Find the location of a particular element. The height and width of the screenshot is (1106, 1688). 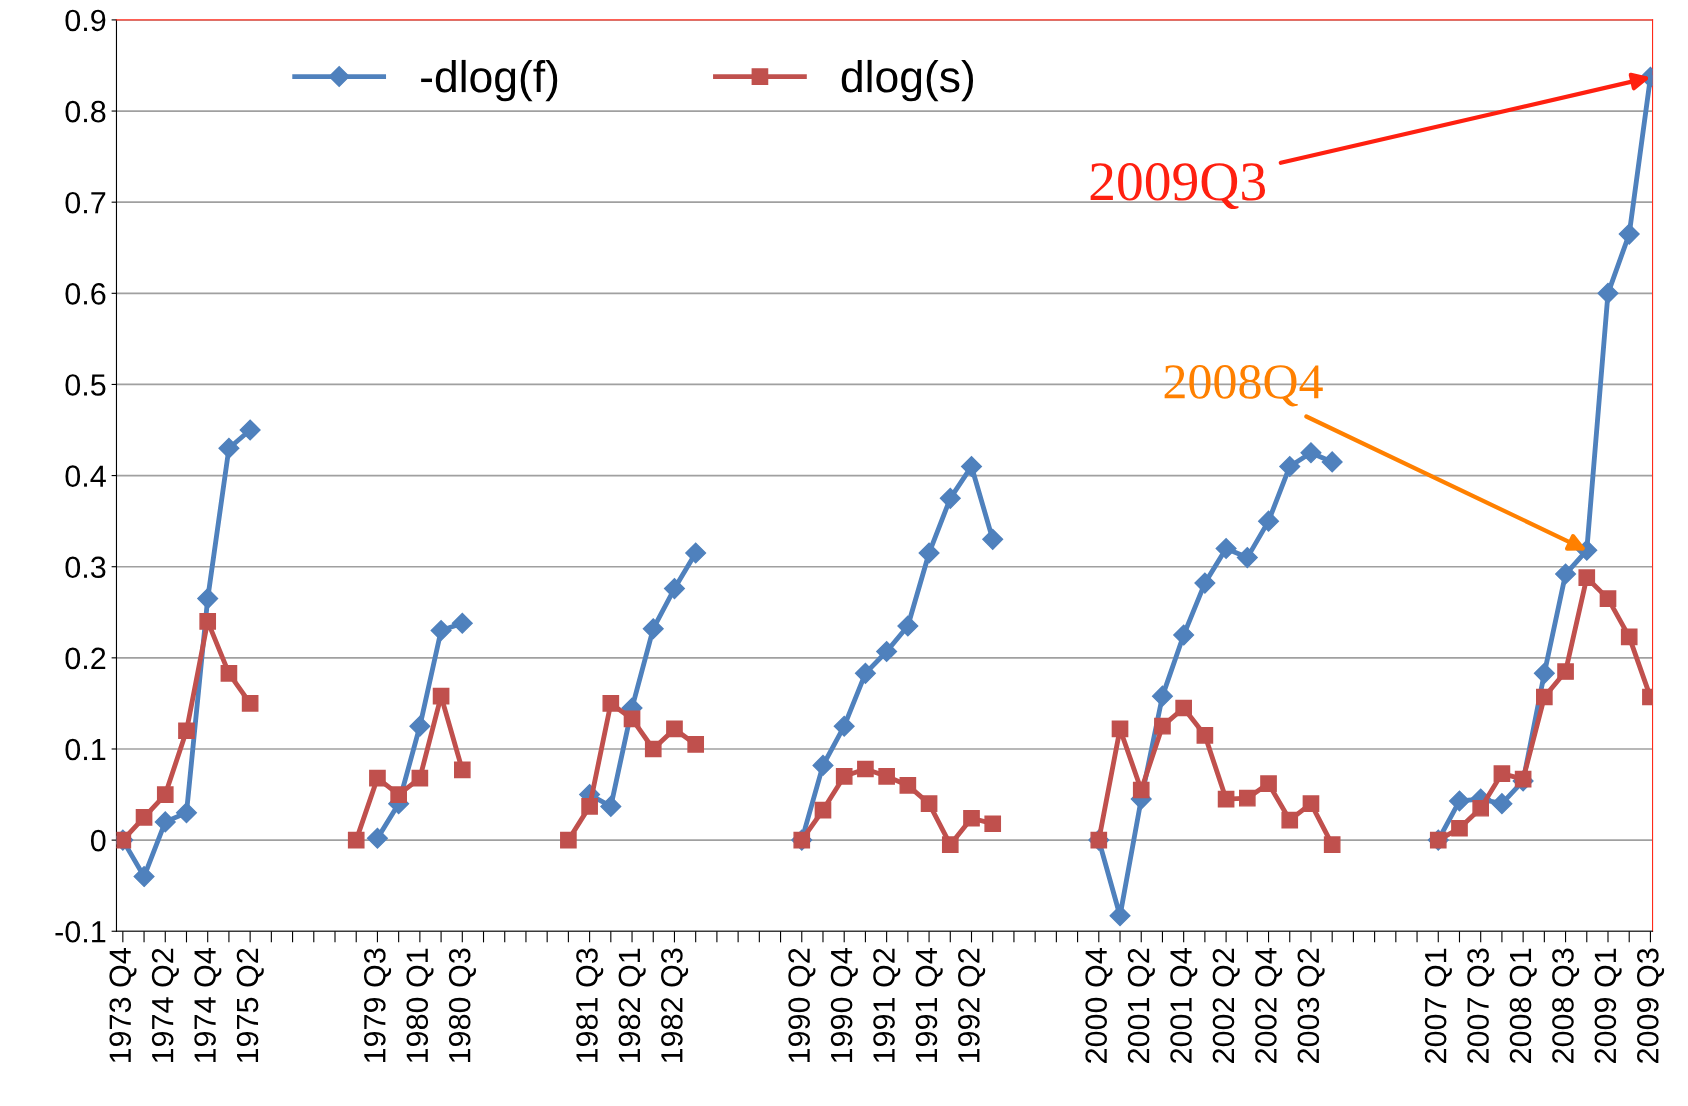

x-tick-label: 2000 Q4 is located at coordinates (1099, 1005).